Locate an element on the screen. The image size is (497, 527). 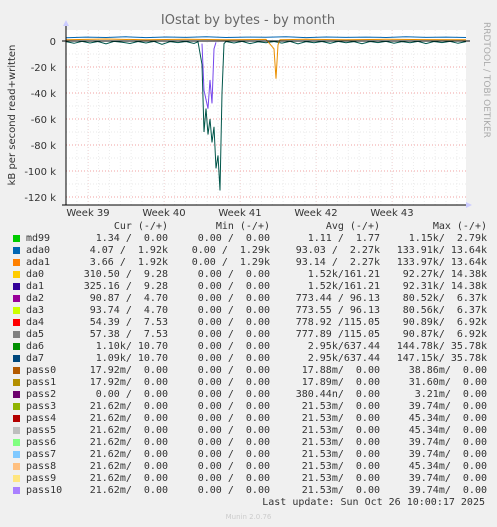
y-ticks: 0 -20 k -40 k -60 k -80 k -100 k -120 k is located at coordinates (40, 120).